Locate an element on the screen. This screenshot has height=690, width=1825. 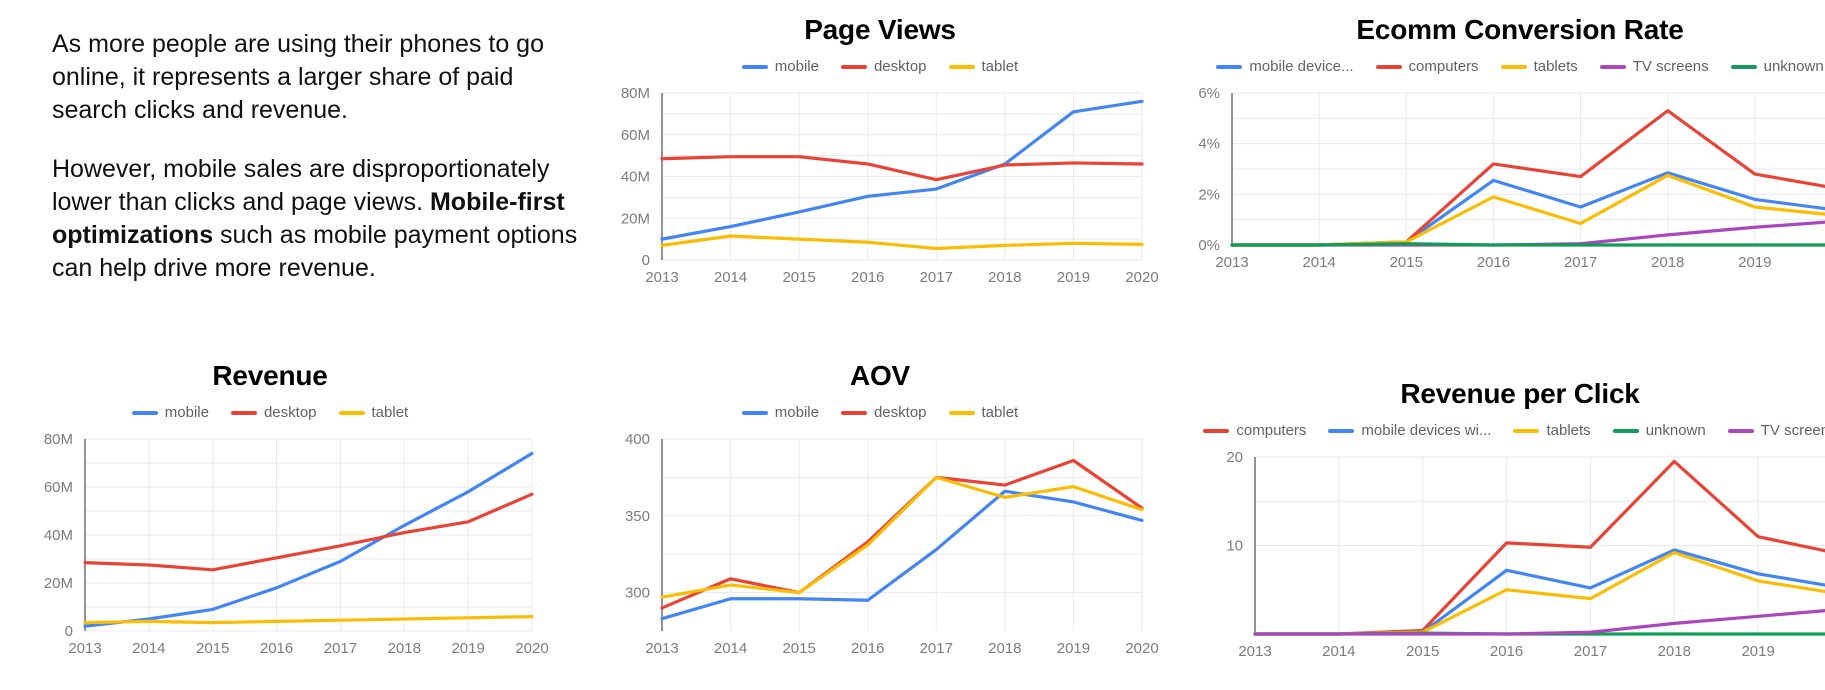
legend-label: tablets is located at coordinates (1568, 430).